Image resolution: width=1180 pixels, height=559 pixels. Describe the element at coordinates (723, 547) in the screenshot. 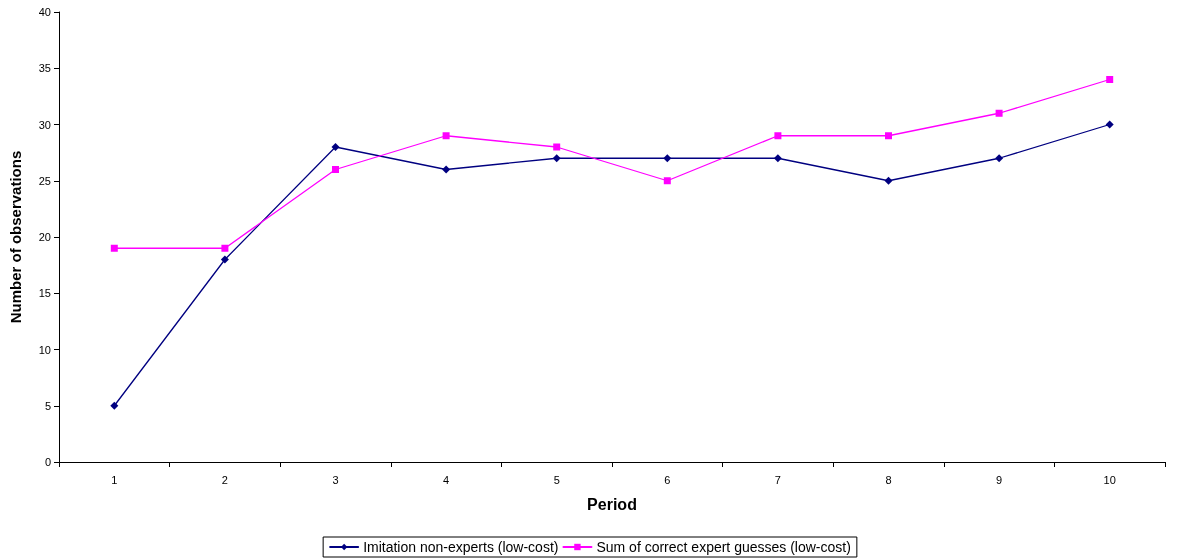

I see `legend-label: Sum of correct expert guesses (low-cost)` at that location.